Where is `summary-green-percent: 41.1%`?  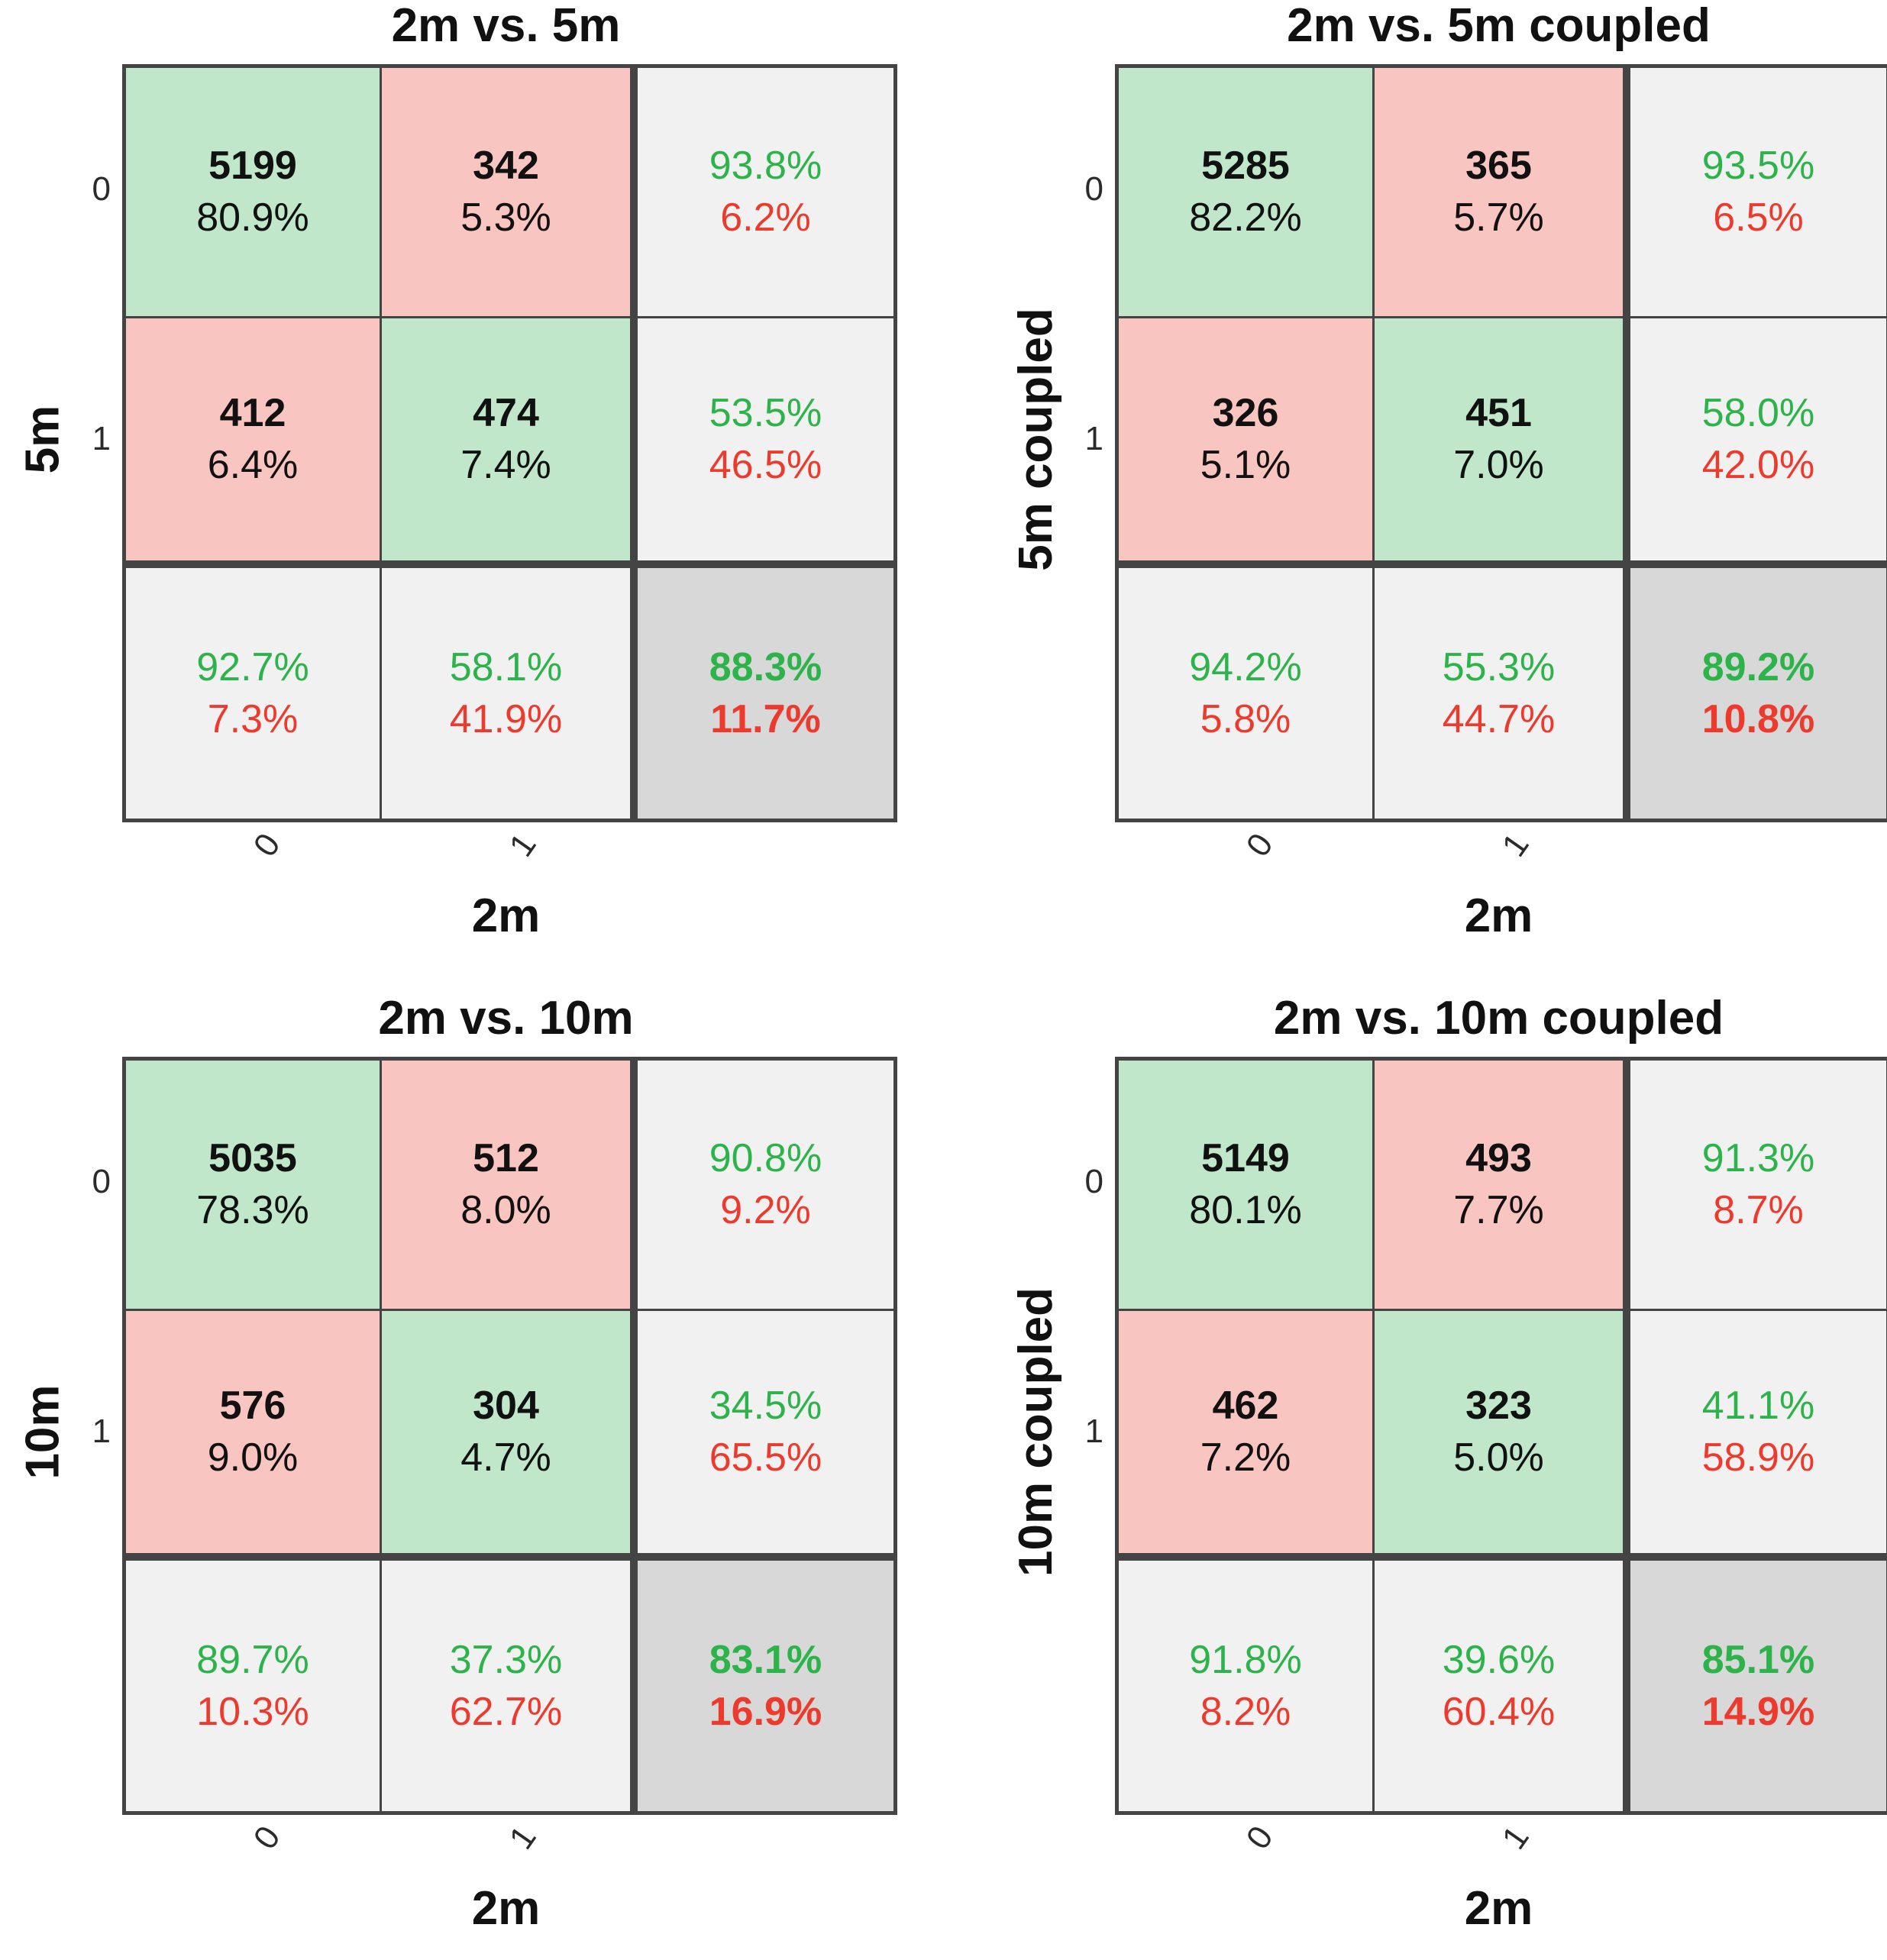
summary-green-percent: 41.1% is located at coordinates (1758, 1406).